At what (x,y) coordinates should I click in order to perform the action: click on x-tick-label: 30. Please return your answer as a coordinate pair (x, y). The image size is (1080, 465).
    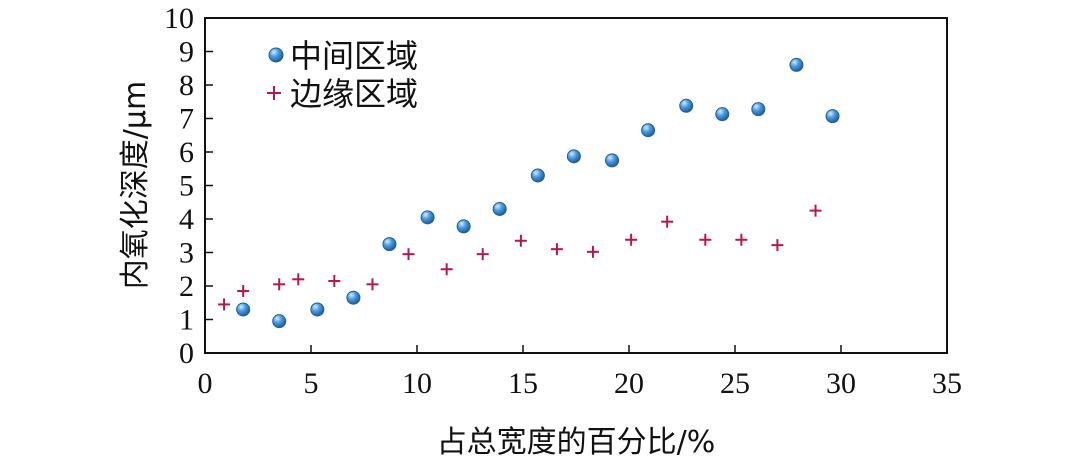
    Looking at the image, I should click on (841, 383).